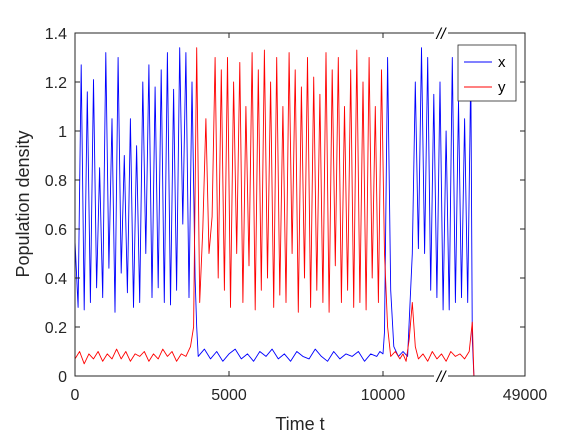 This screenshot has width=581, height=436. I want to click on y-tick-label: 0, so click(62, 377).